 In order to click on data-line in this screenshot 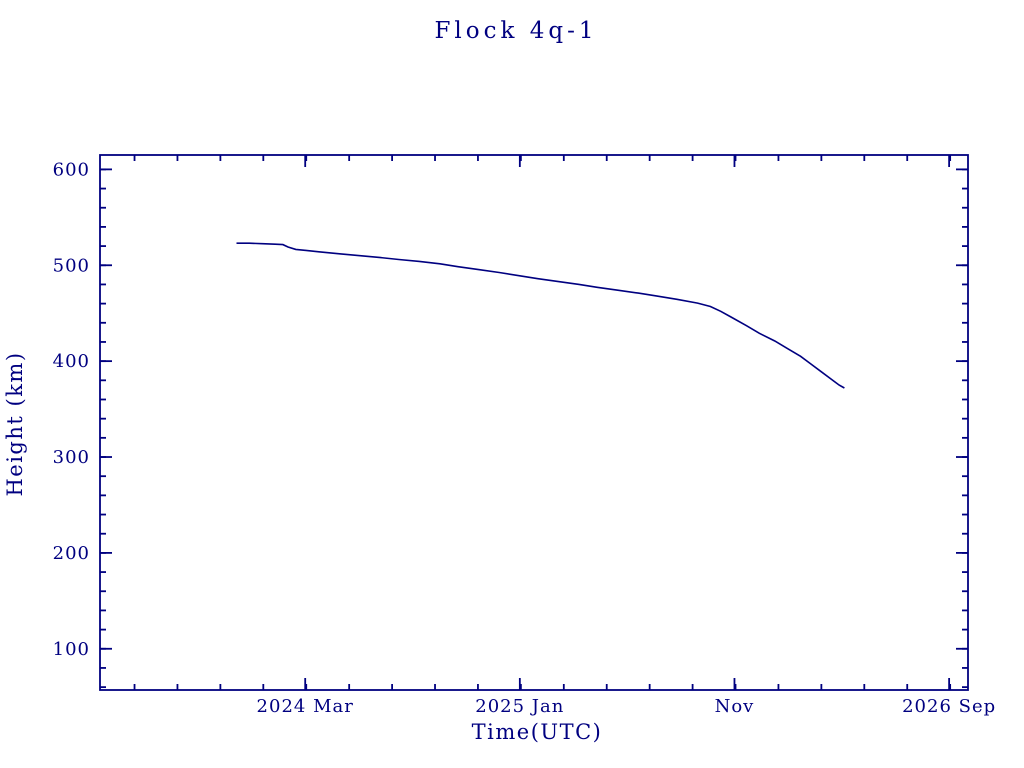, I will do `click(540, 315)`.